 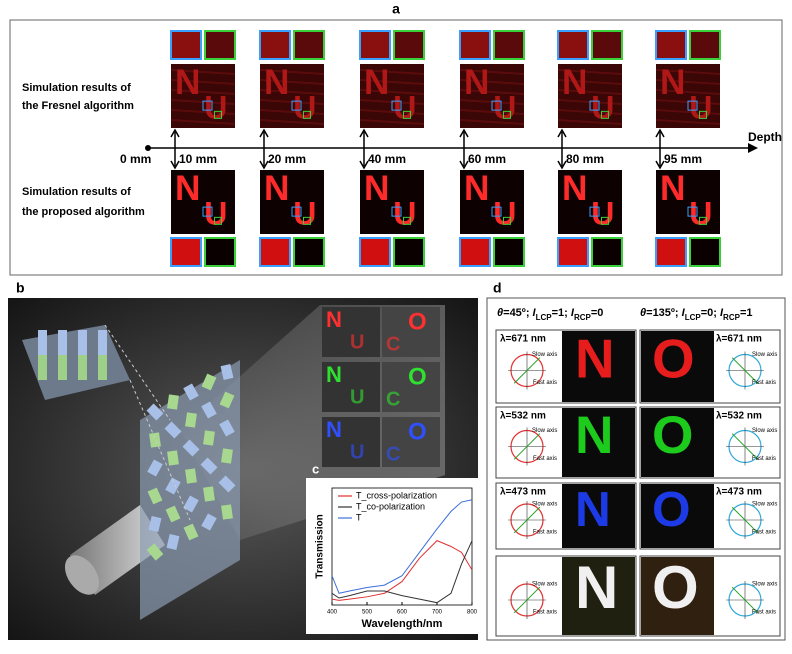 I want to click on slow-axis-line, so click(x=527, y=446).